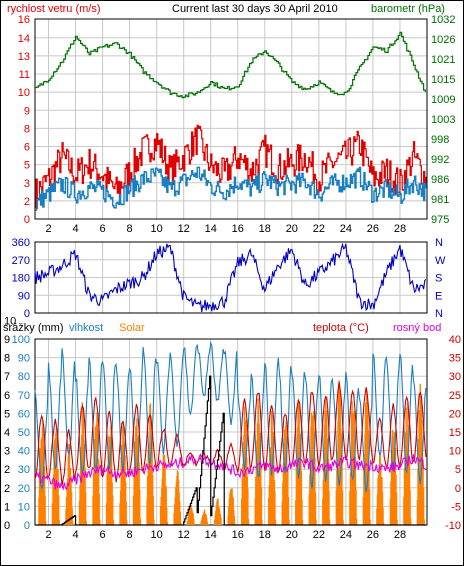 This screenshot has width=464, height=566. I want to click on tick-label-humidity: 80, so click(24, 377).